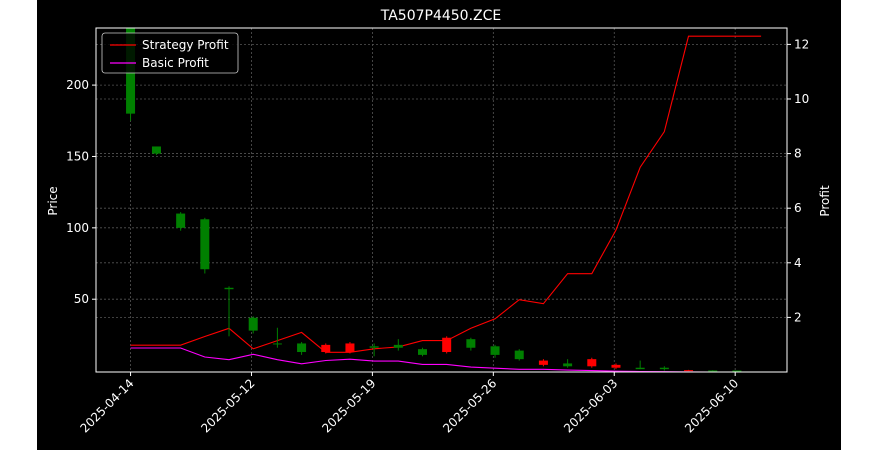 The width and height of the screenshot is (878, 450). Describe the element at coordinates (801, 44) in the screenshot. I see `right-y-tick-label: 12` at that location.